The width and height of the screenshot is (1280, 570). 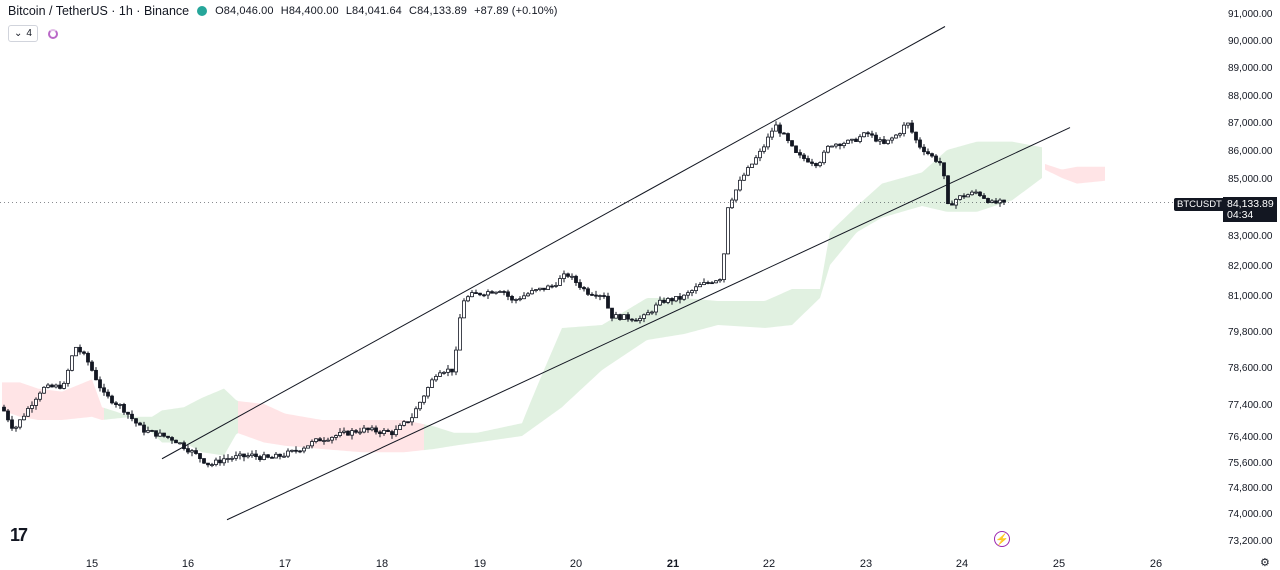 I want to click on bear-cloud, so click(x=331, y=427).